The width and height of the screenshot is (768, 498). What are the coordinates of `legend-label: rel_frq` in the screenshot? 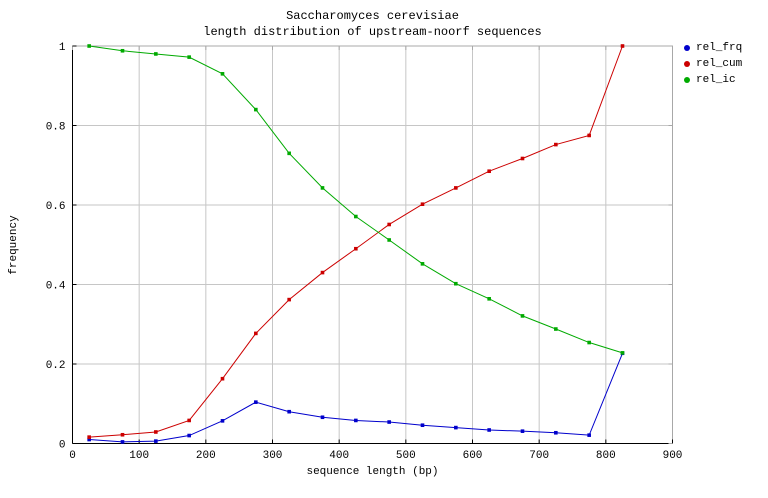 It's located at (719, 48).